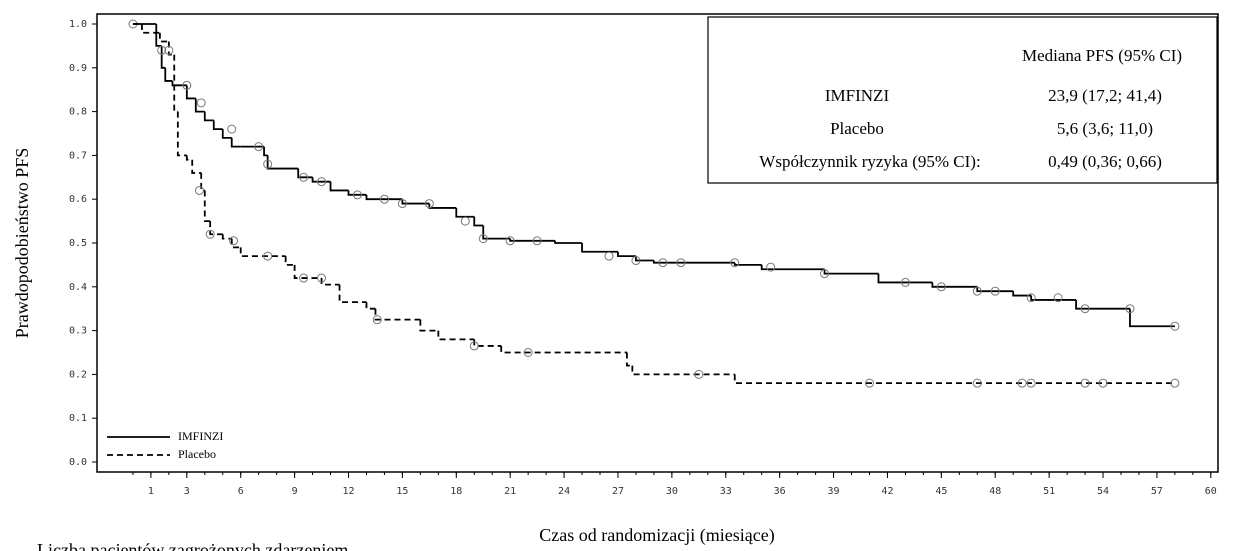 This screenshot has height=551, width=1238. I want to click on x-tick-label: 6, so click(241, 491).